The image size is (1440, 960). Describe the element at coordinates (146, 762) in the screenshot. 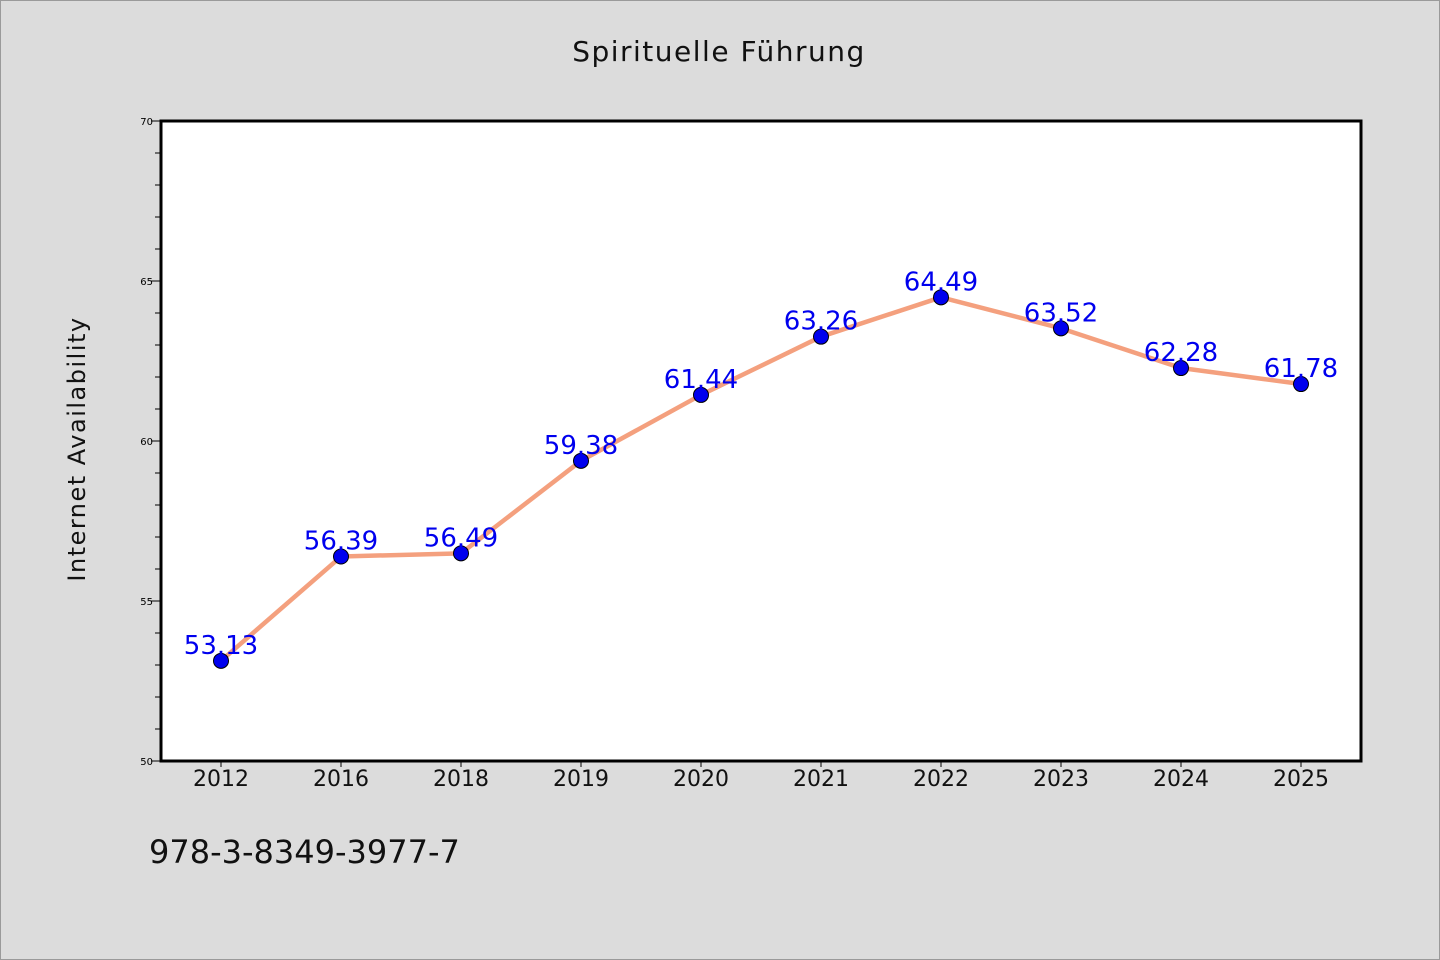

I see `y-tick-label: 50` at that location.